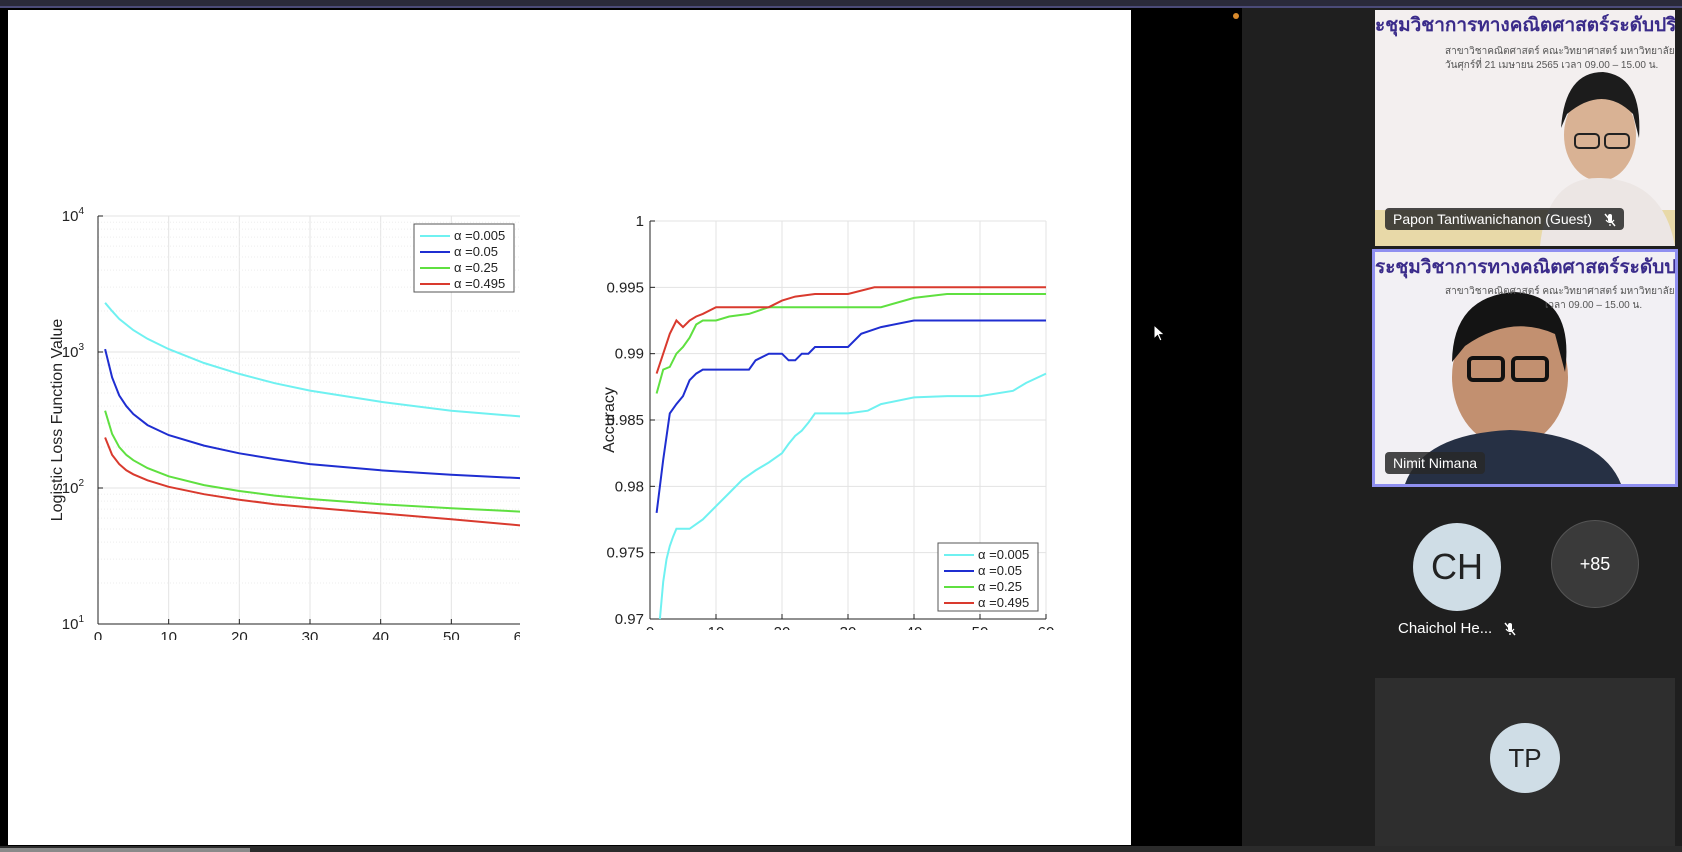 Image resolution: width=1682 pixels, height=852 pixels. Describe the element at coordinates (73, 623) in the screenshot. I see `y-tick-label: 10¹` at that location.